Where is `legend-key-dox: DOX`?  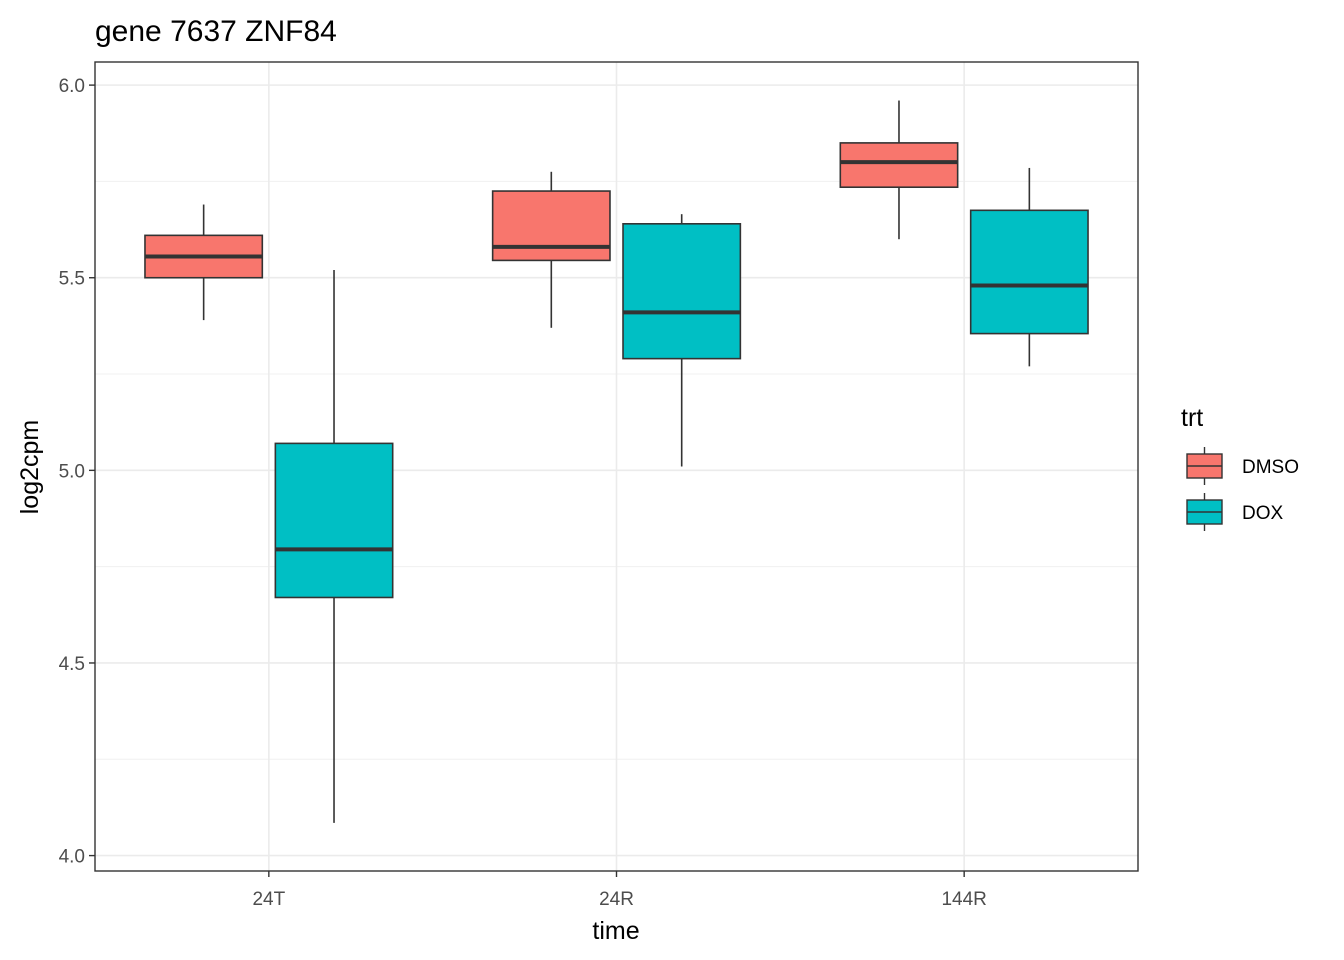 legend-key-dox: DOX is located at coordinates (1235, 512).